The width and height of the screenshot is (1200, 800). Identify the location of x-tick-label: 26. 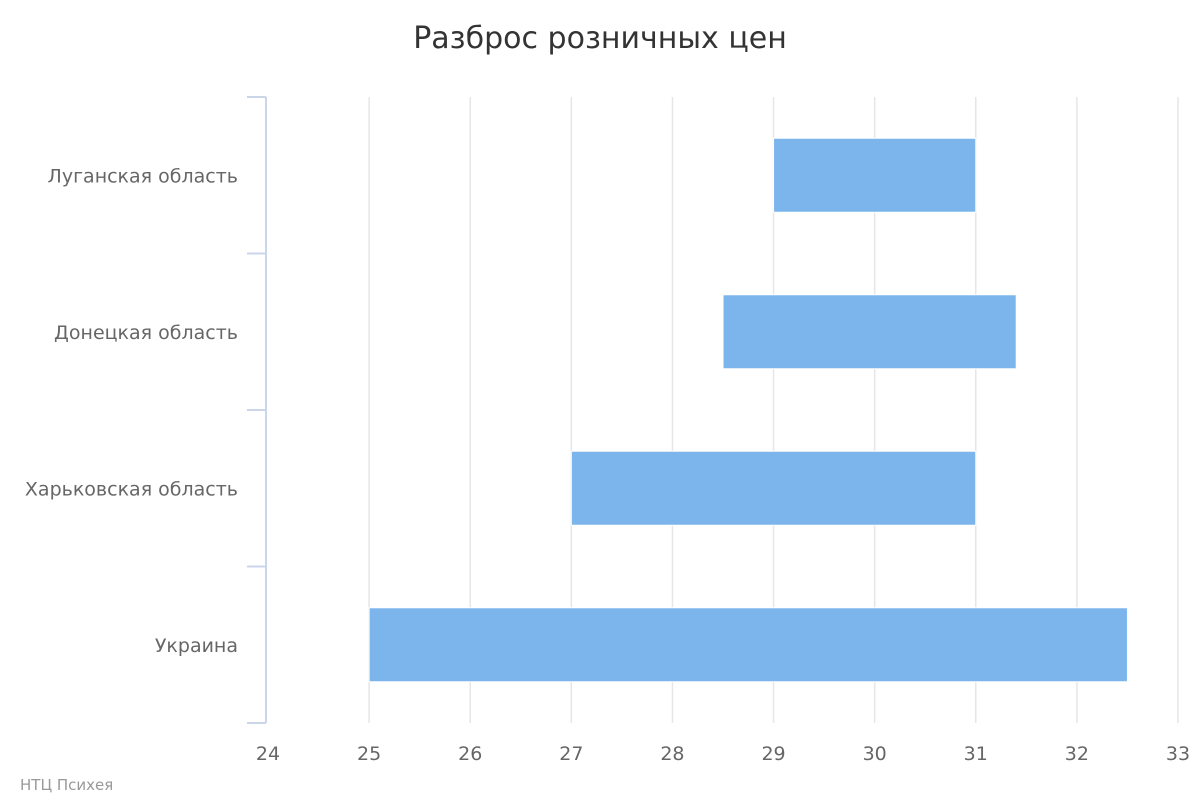
(470, 754).